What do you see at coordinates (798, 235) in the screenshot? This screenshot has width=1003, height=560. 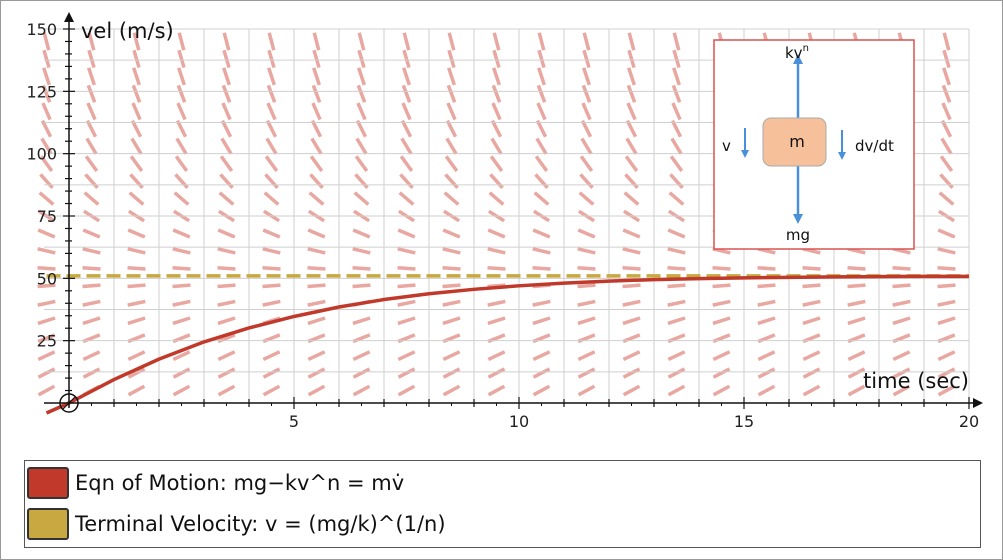 I see `gravity-label: mg` at bounding box center [798, 235].